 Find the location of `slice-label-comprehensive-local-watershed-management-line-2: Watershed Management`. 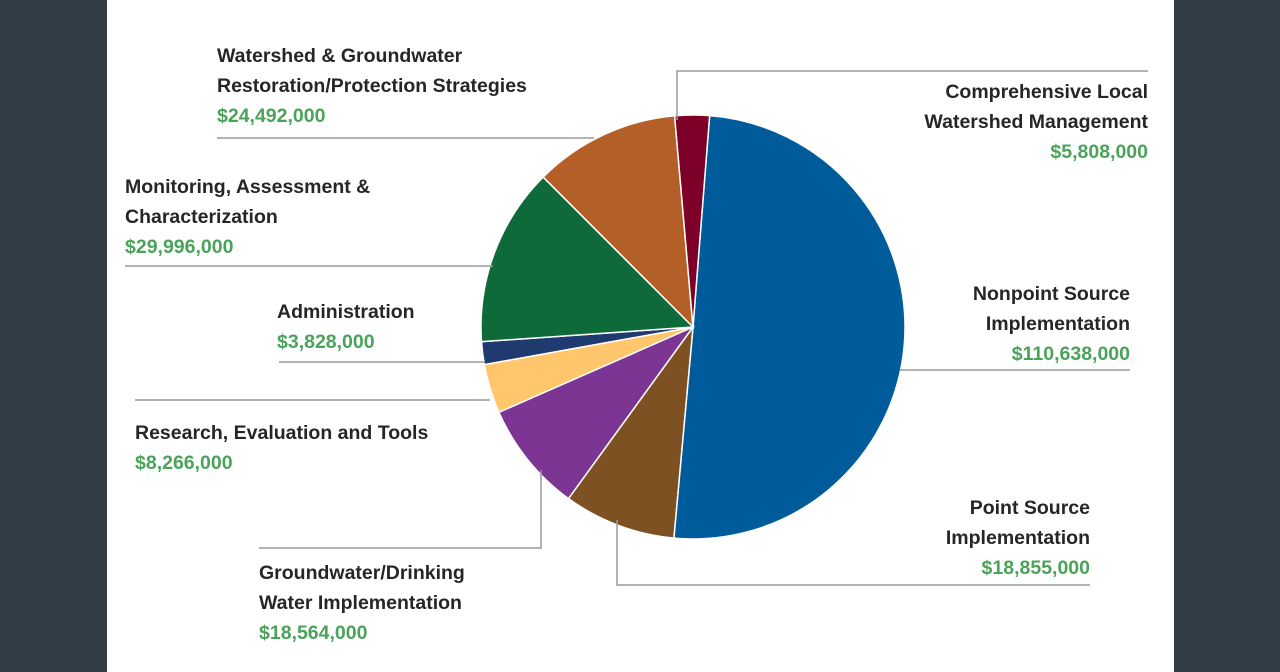

slice-label-comprehensive-local-watershed-management-line-2: Watershed Management is located at coordinates (1036, 122).